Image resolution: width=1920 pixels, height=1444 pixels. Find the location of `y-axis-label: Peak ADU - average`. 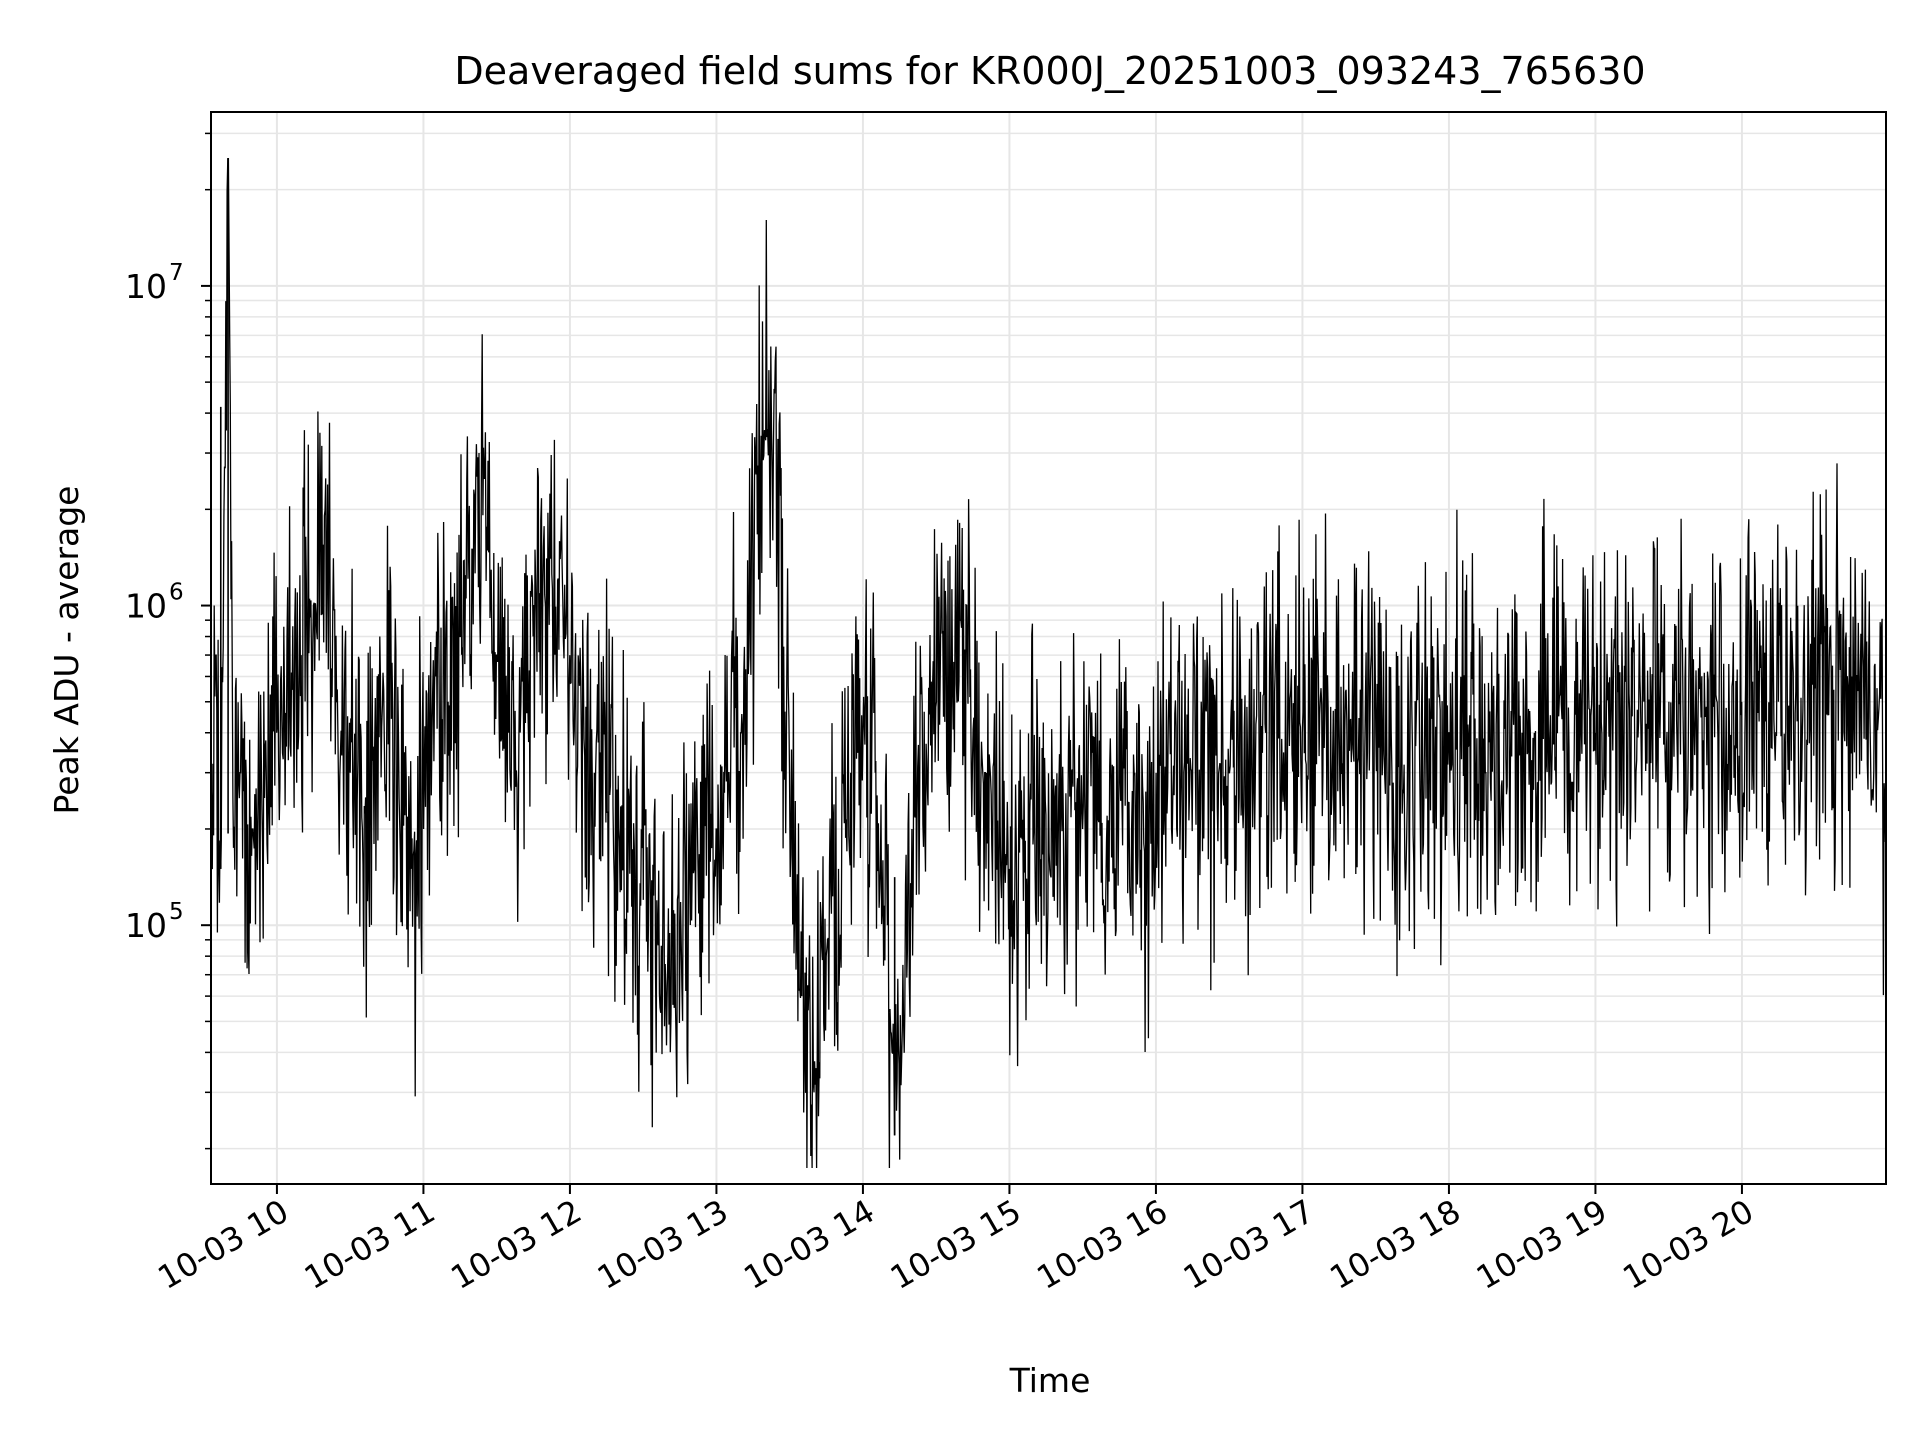

y-axis-label: Peak ADU - average is located at coordinates (66, 650).